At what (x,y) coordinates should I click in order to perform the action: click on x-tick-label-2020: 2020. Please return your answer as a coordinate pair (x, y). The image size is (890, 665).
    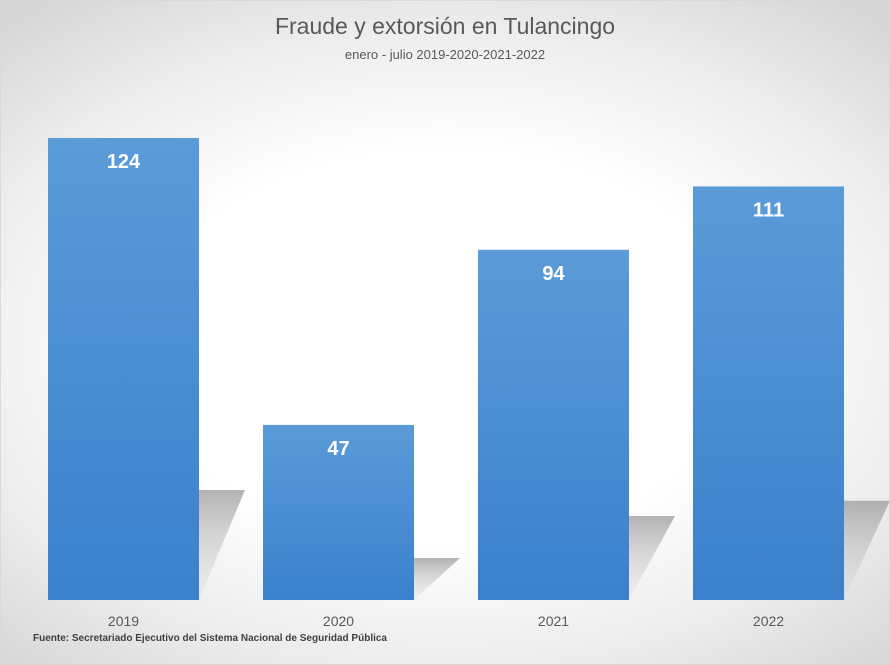
    Looking at the image, I should click on (338, 621).